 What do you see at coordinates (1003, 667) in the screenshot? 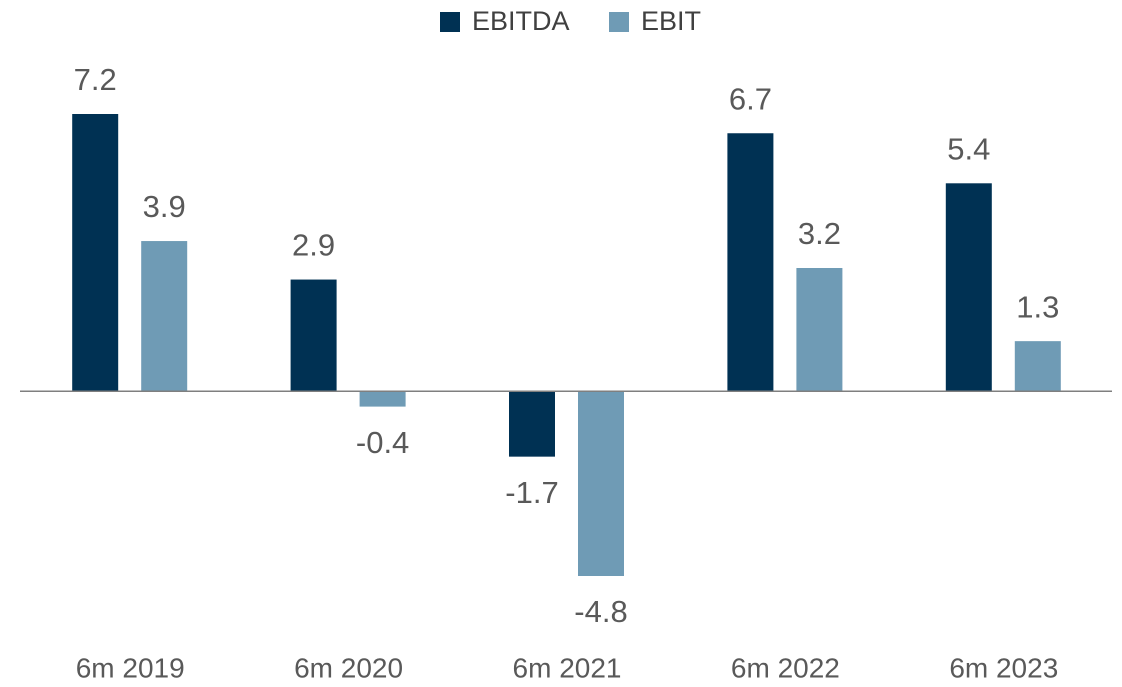
I see `x-tick-label: 6m 2023` at bounding box center [1003, 667].